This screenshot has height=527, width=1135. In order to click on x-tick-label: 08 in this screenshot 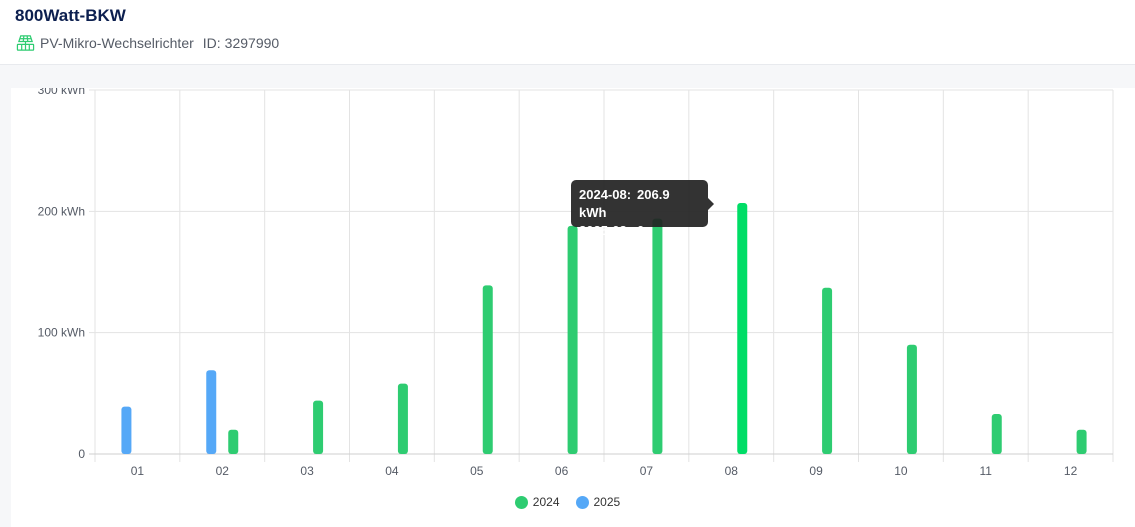, I will do `click(732, 471)`.